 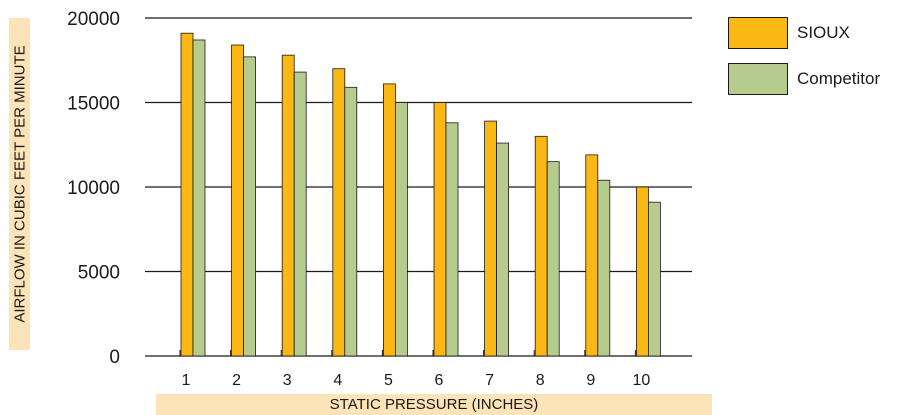 I want to click on x-tick-label: 4, so click(x=337, y=380).